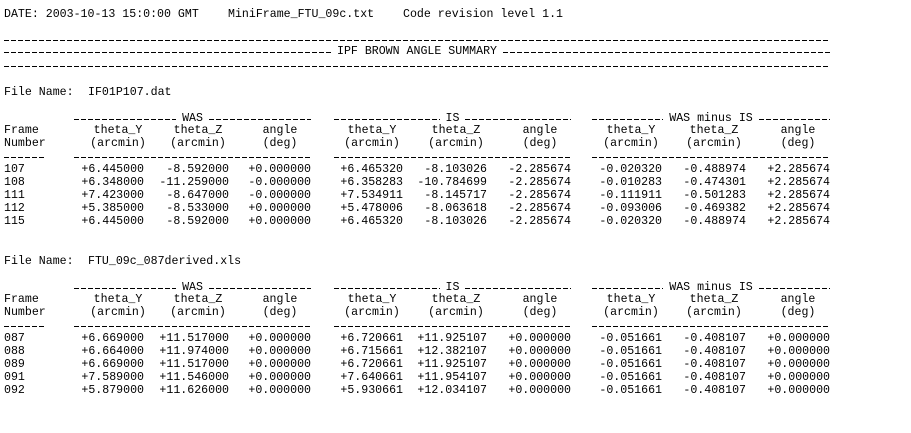  What do you see at coordinates (14, 338) in the screenshot?
I see `frame-number: 087` at bounding box center [14, 338].